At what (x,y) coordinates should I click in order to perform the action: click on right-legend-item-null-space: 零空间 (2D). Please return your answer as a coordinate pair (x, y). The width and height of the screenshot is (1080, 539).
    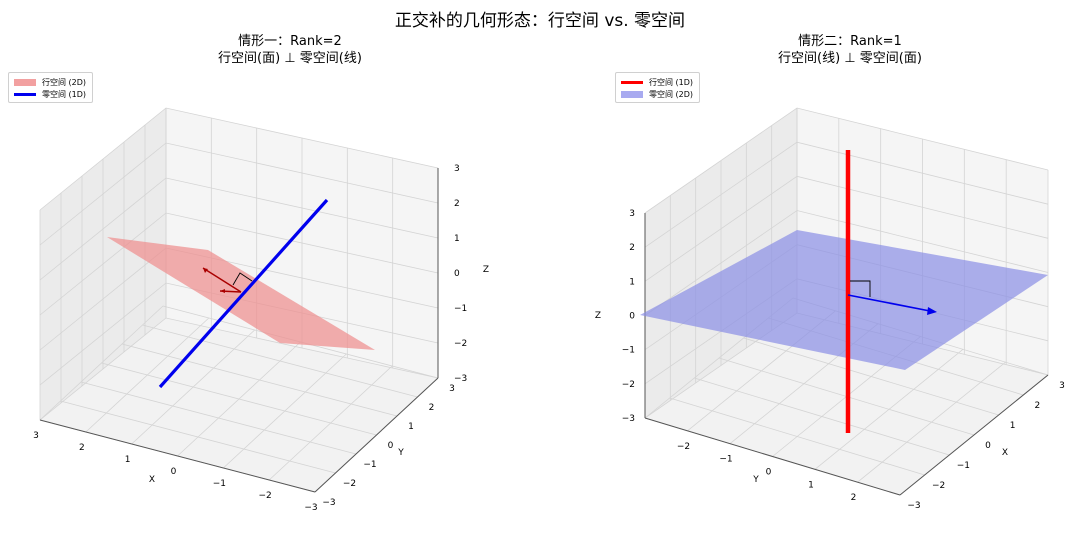
    Looking at the image, I should click on (657, 94).